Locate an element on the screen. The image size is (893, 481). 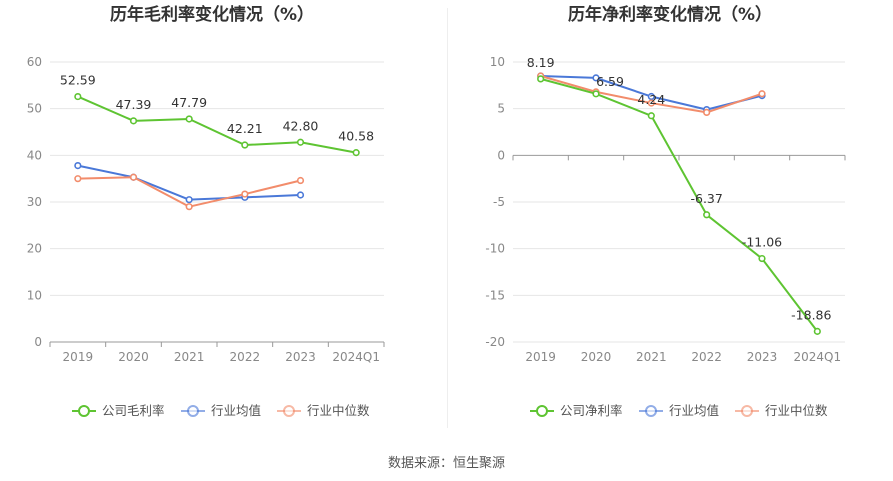
data-label: 47.79 is located at coordinates (189, 102).